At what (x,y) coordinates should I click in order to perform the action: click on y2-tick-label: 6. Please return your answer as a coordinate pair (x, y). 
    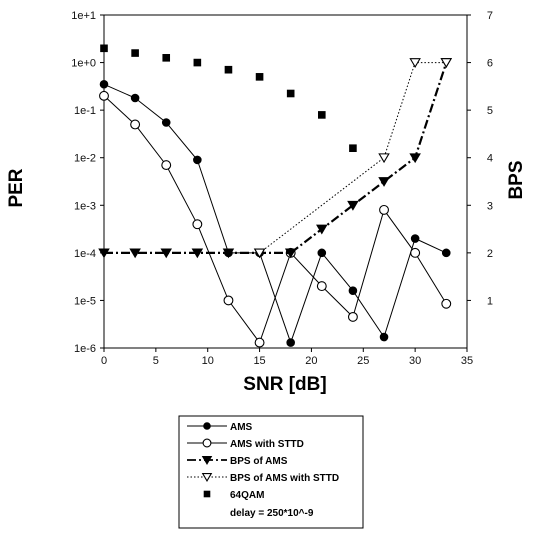
    Looking at the image, I should click on (490, 64).